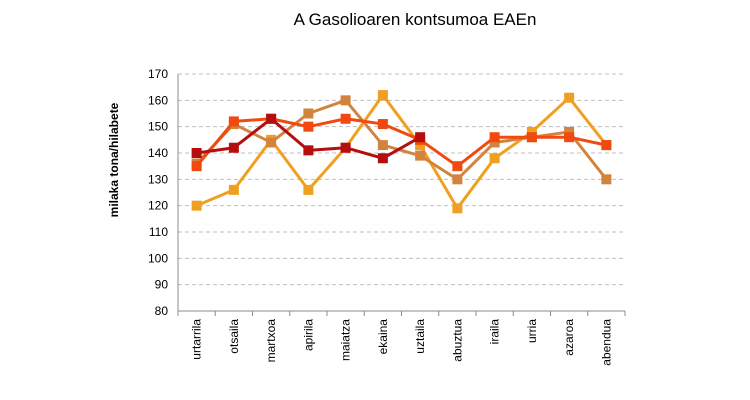 This screenshot has width=750, height=400. Describe the element at coordinates (234, 336) in the screenshot. I see `x-tick-label: otsaila` at that location.